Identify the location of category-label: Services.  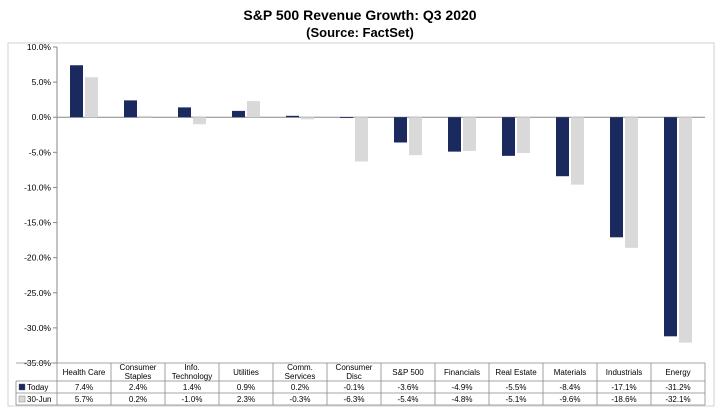
(300, 376).